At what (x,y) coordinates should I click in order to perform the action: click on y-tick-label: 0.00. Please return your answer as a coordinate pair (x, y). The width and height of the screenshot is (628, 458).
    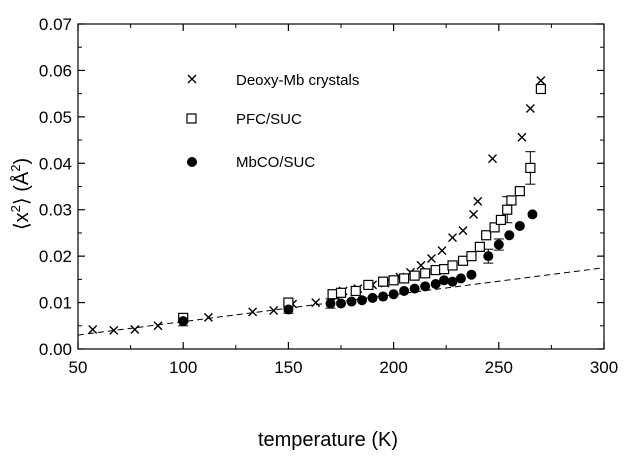
    Looking at the image, I should click on (55, 349).